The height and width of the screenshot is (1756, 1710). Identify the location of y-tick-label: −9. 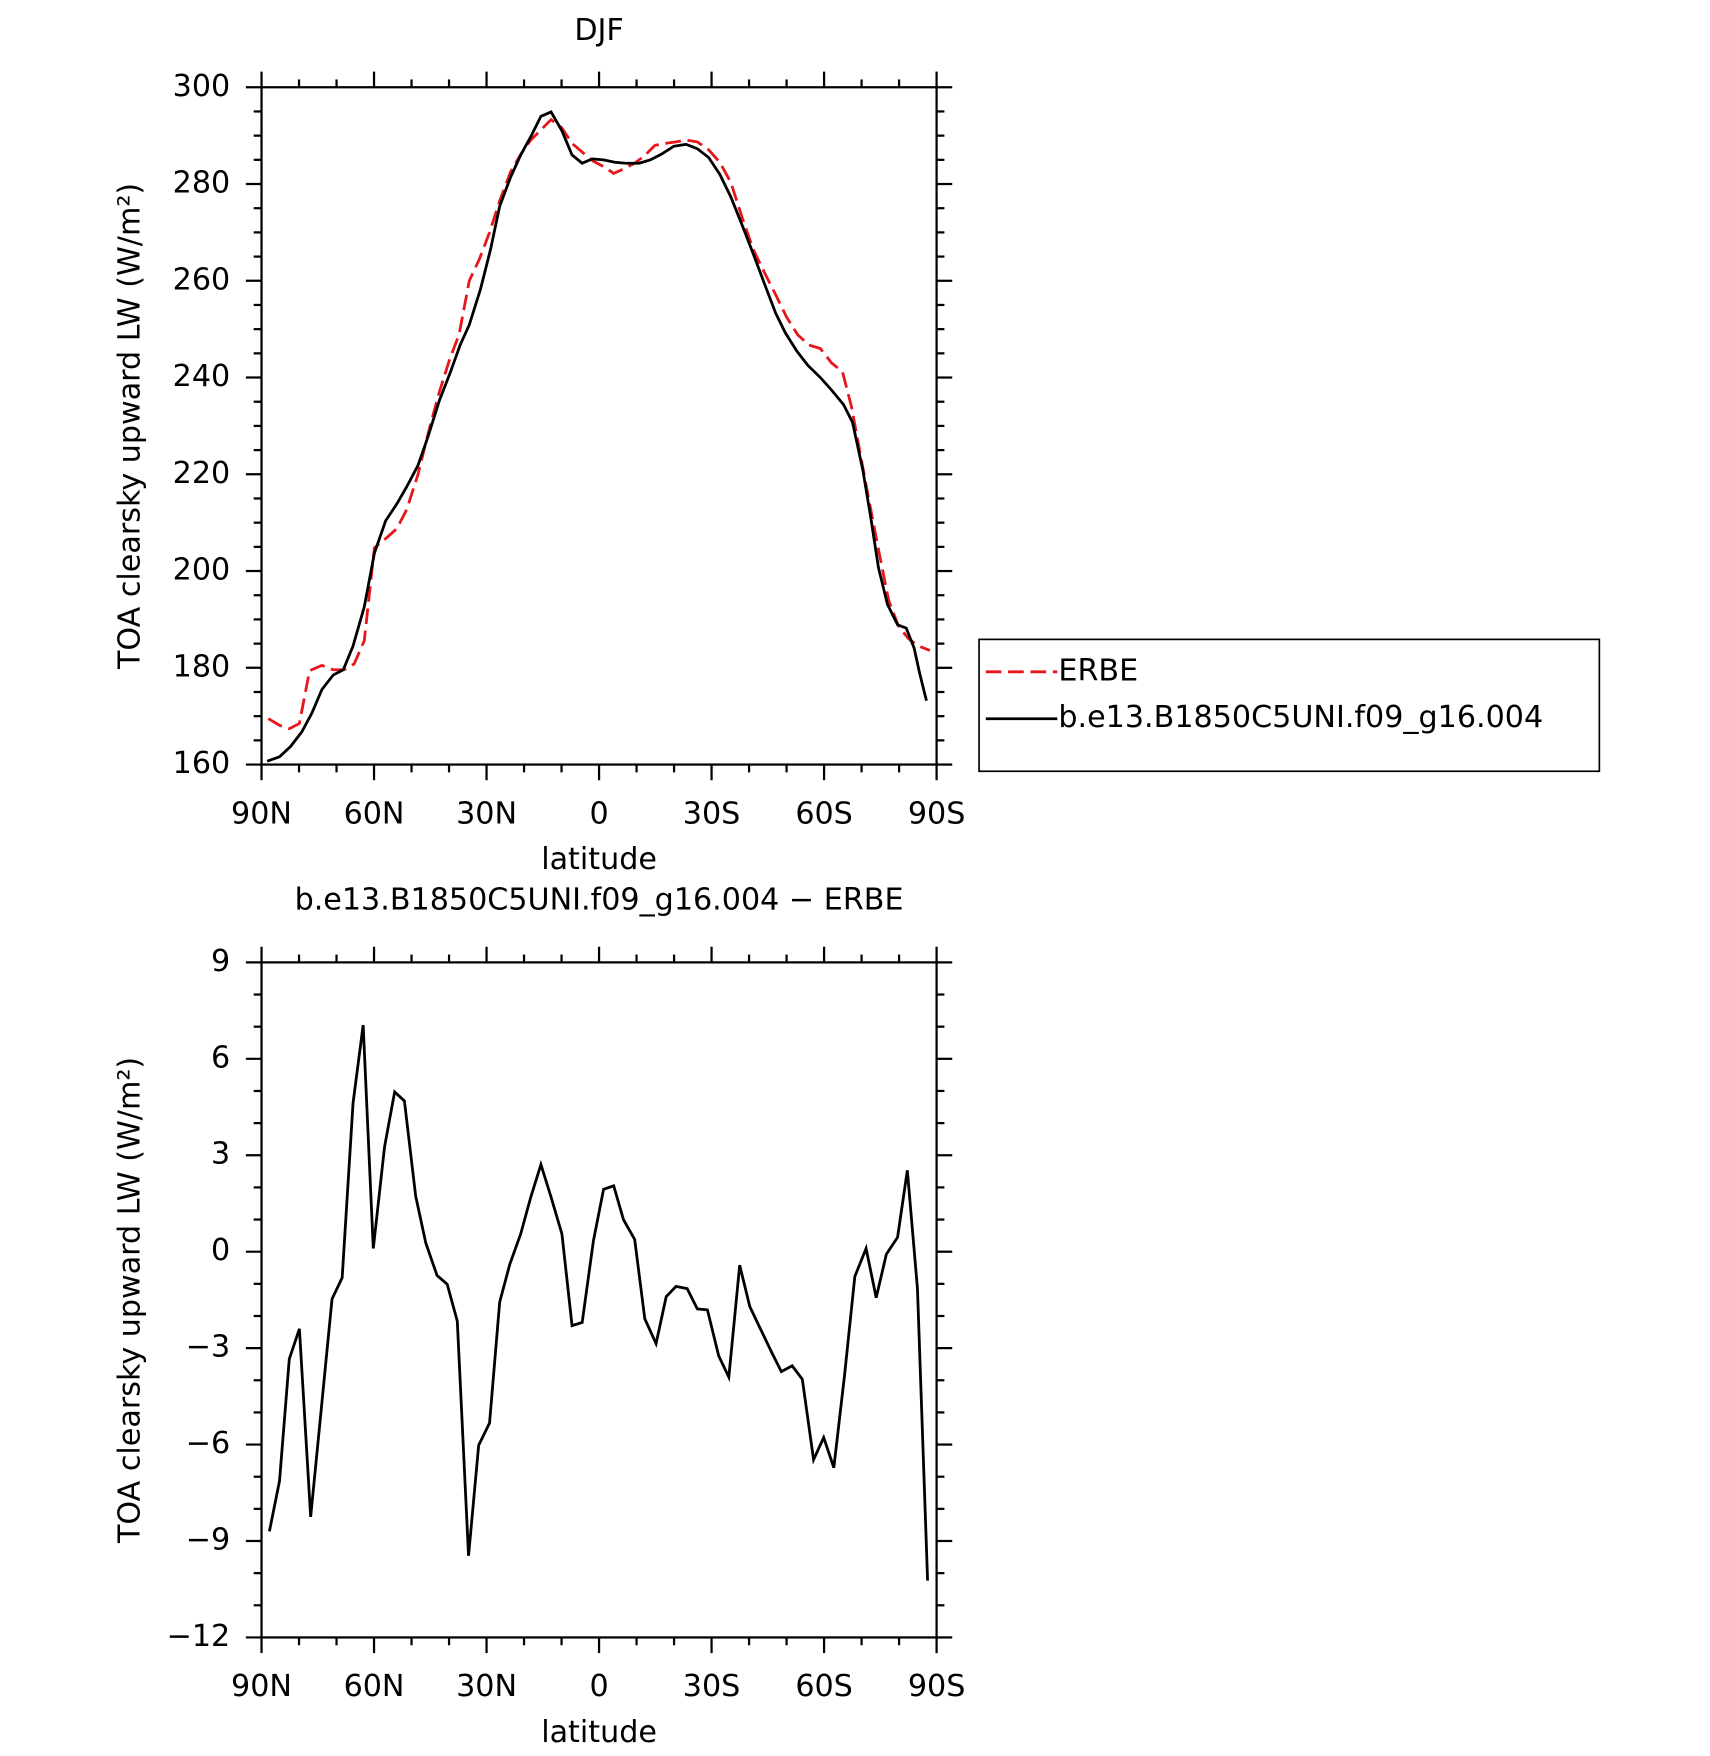
(208, 1540).